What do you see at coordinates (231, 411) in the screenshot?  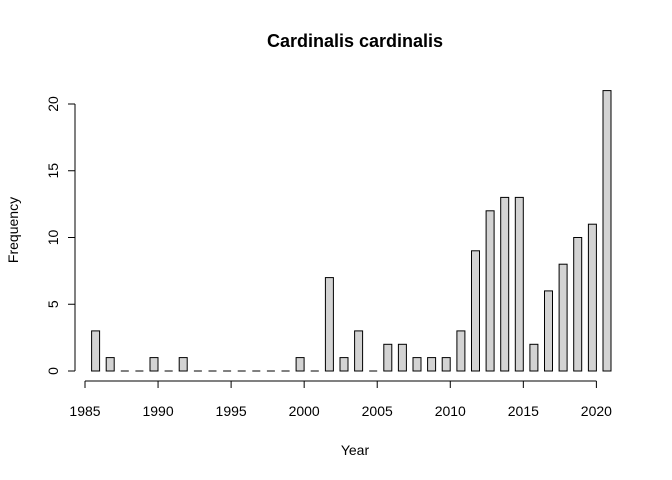 I see `x-tick-label-1995: 1995` at bounding box center [231, 411].